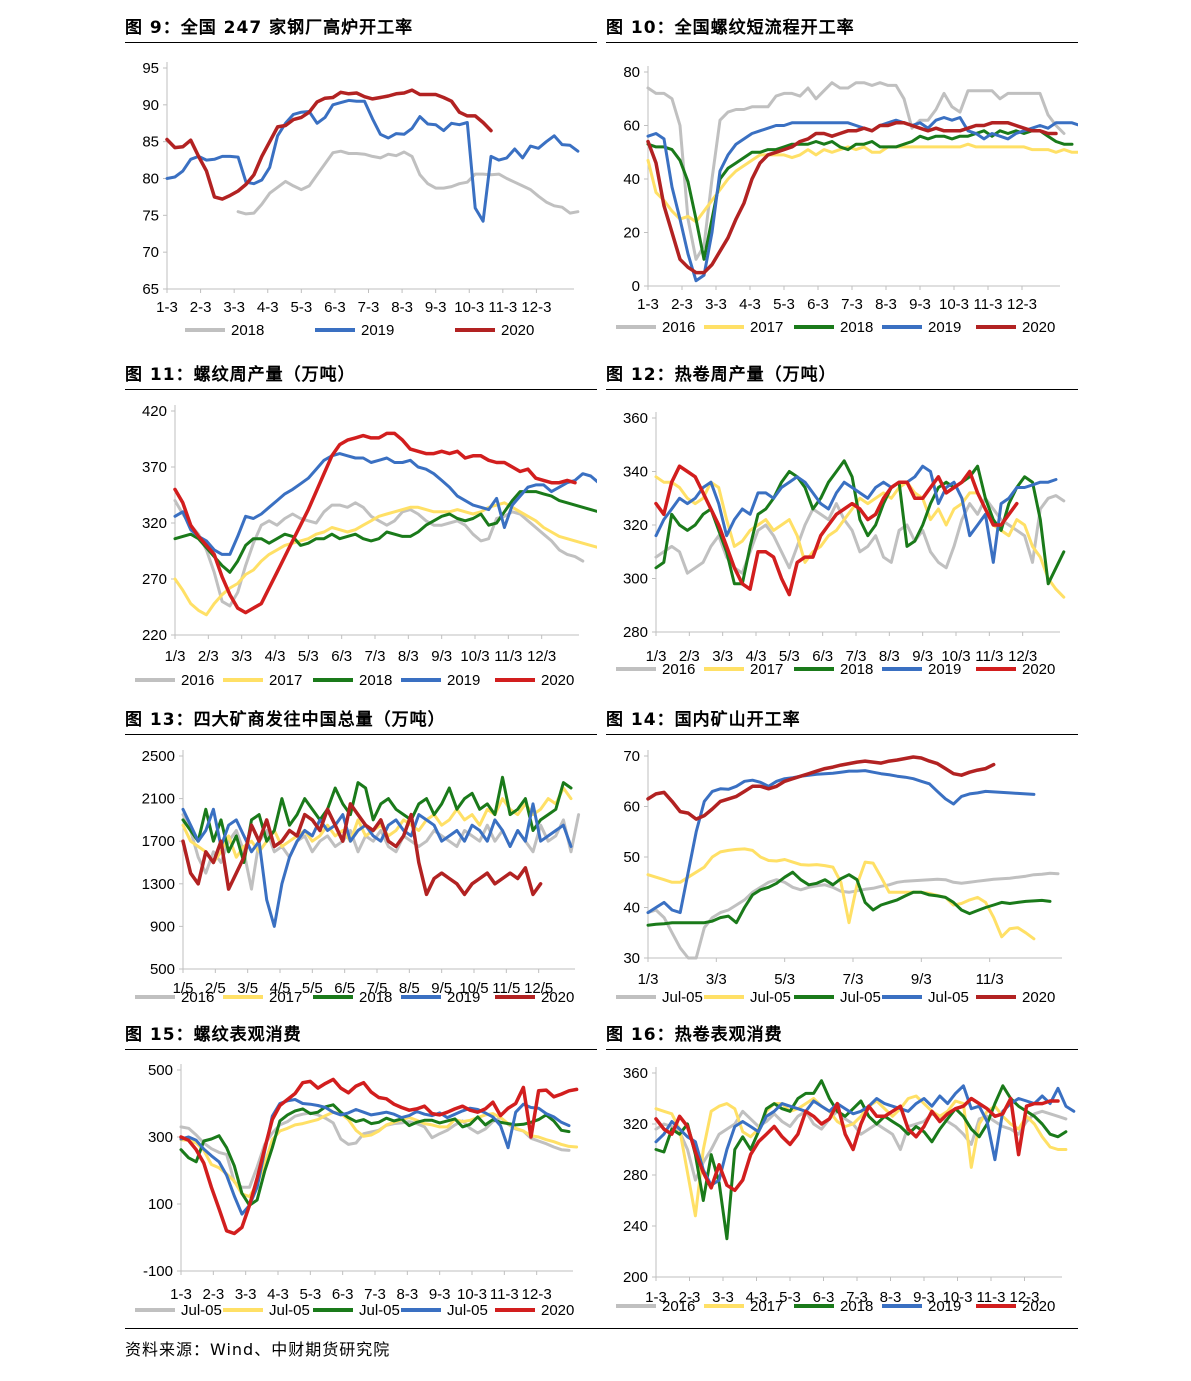  What do you see at coordinates (154, 579) in the screenshot?
I see `y-tick-label: 270` at bounding box center [154, 579].